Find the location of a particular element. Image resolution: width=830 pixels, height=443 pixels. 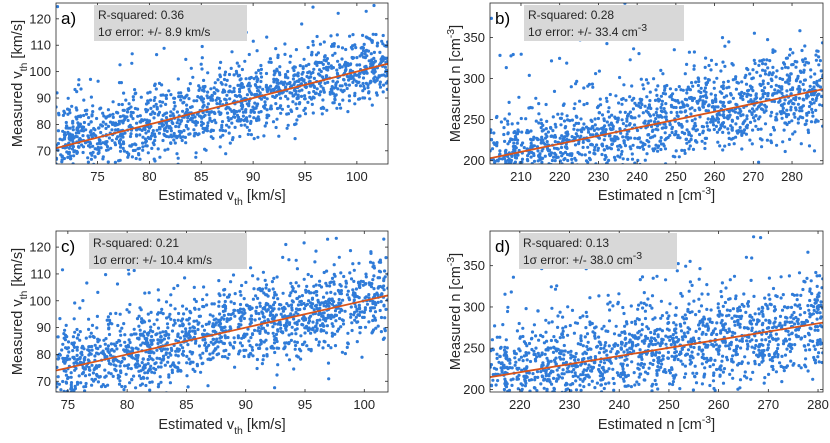

panel-a-r2: R-squared: 0.36 is located at coordinates (141, 15).